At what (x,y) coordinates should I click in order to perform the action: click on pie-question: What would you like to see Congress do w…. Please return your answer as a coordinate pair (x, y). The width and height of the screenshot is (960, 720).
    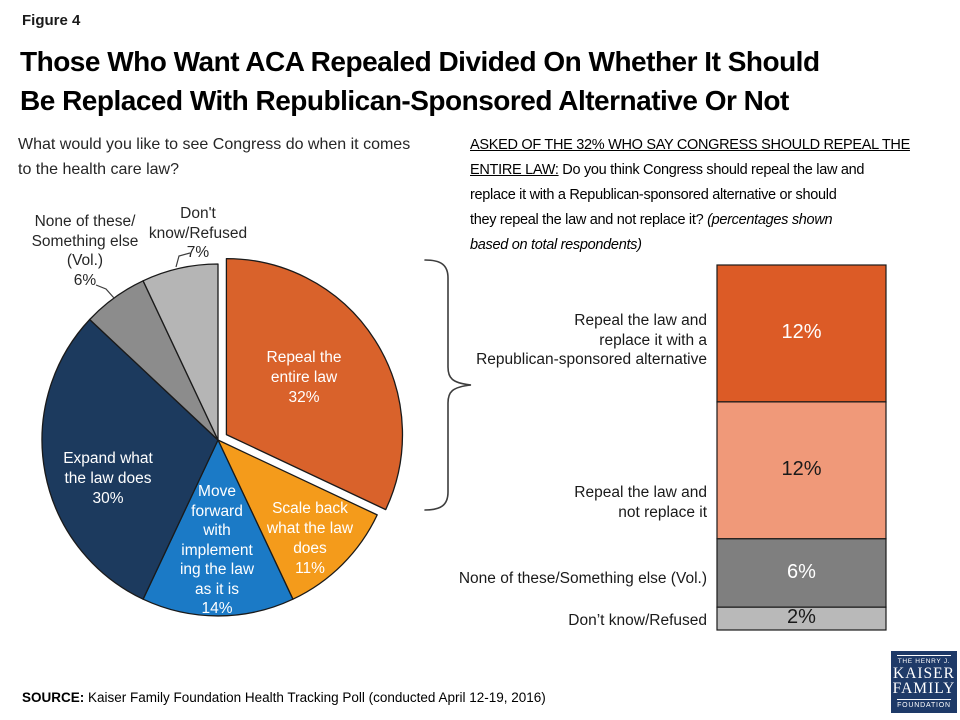
    Looking at the image, I should click on (214, 157).